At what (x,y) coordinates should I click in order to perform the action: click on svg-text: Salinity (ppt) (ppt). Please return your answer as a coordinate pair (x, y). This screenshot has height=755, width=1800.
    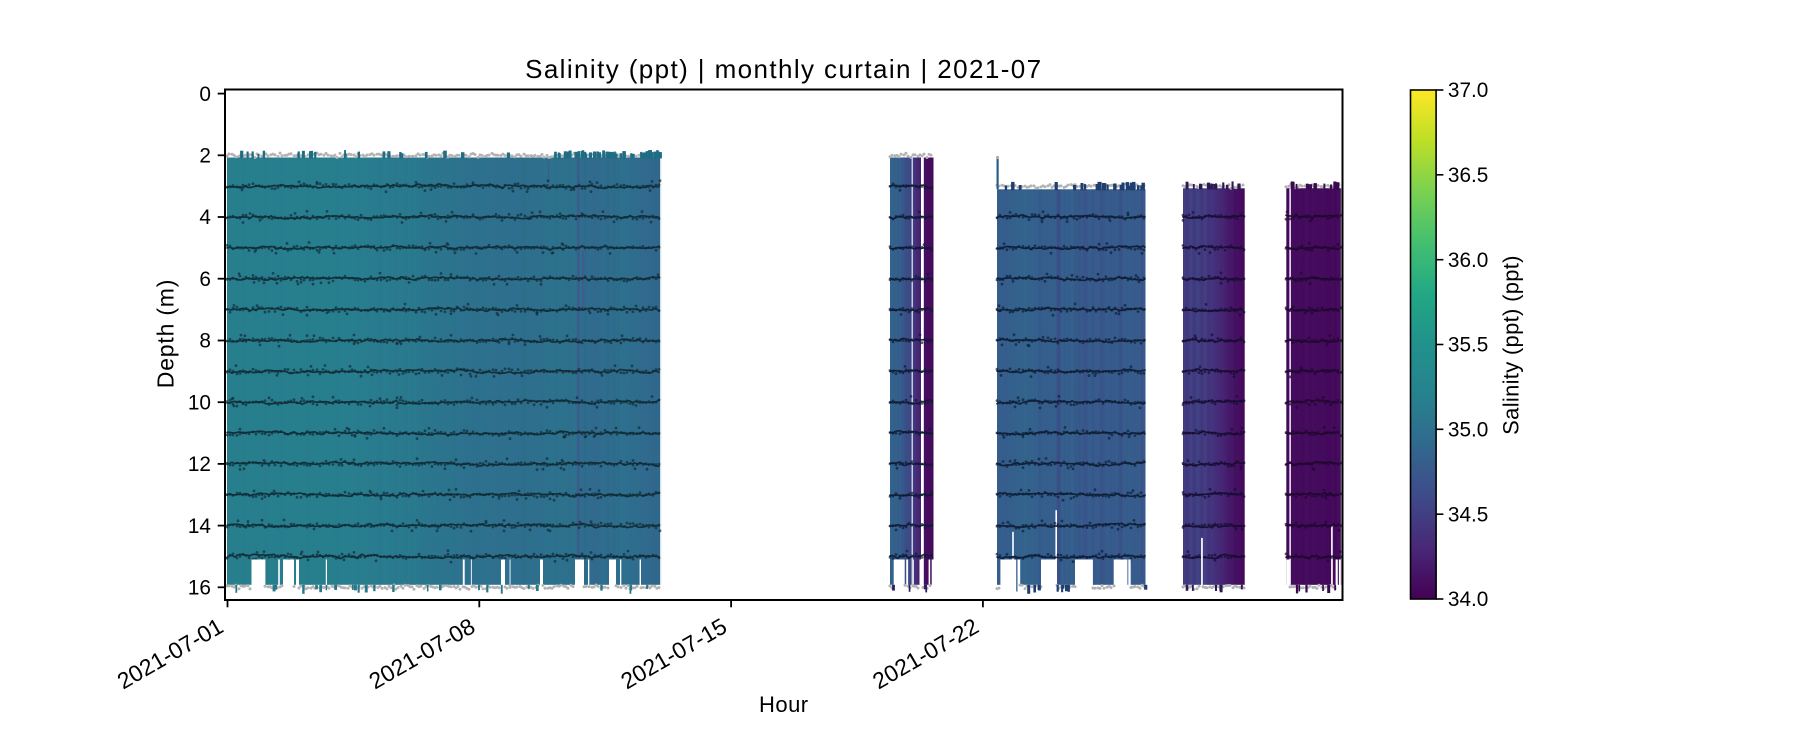
    Looking at the image, I should click on (1511, 345).